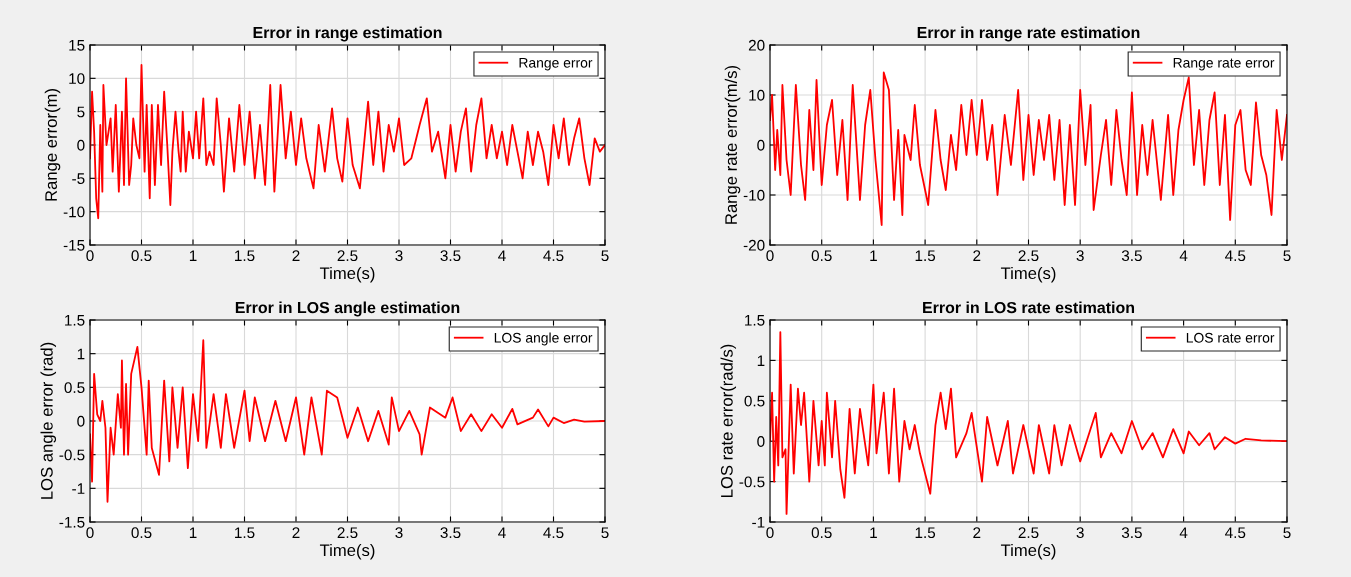 Image resolution: width=1351 pixels, height=577 pixels. What do you see at coordinates (72, 522) in the screenshot?
I see `y-tick-label: -1.5` at bounding box center [72, 522].